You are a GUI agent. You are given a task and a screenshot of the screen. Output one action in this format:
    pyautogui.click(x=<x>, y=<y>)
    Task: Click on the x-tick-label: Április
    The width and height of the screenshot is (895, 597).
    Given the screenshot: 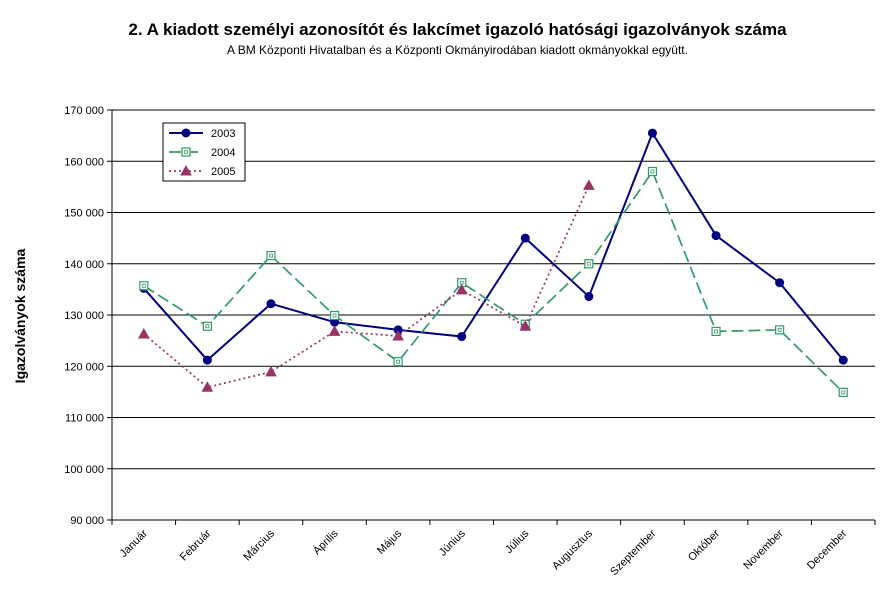 What is the action you would take?
    pyautogui.click(x=325, y=542)
    